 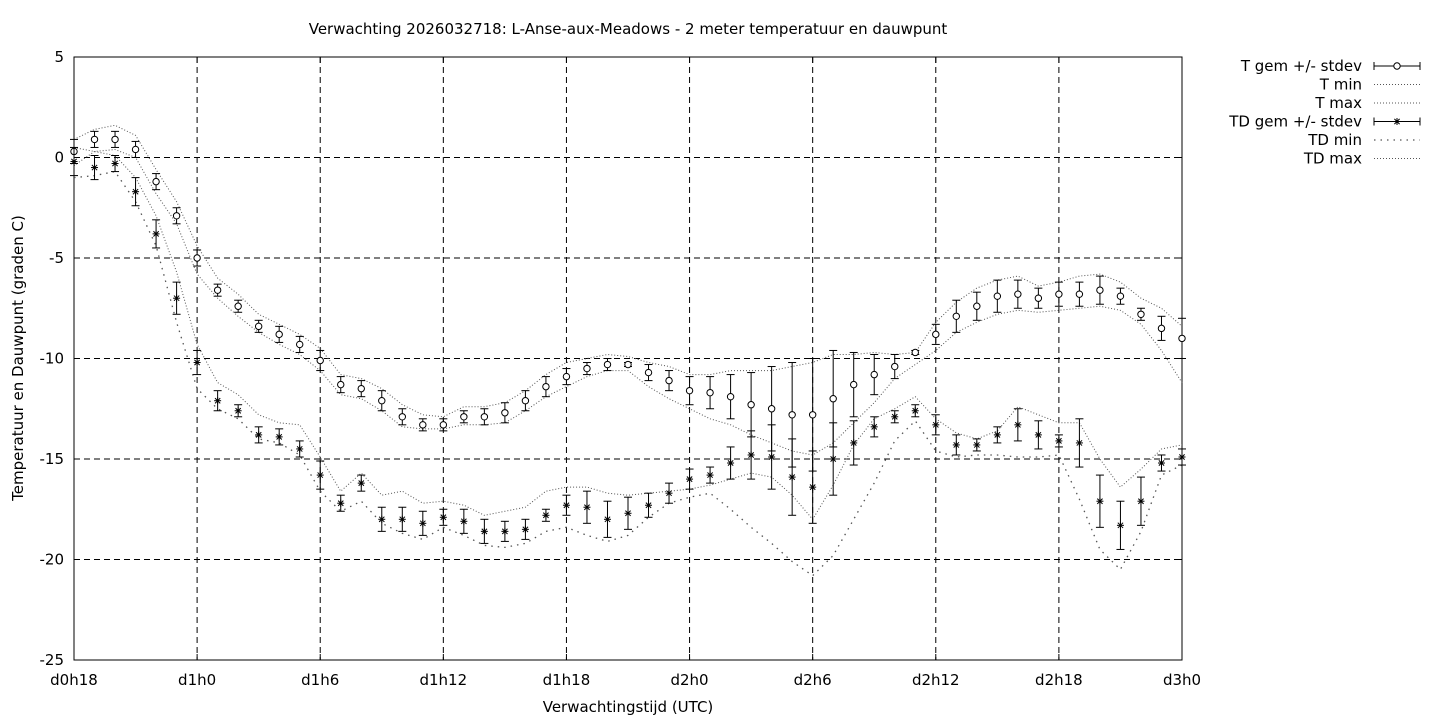 I want to click on x-tick-label: d1h6, so click(x=320, y=680).